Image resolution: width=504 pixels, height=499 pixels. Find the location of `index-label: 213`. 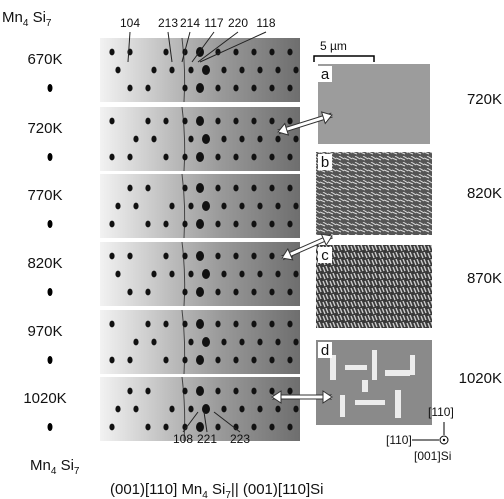

index-label: 213 is located at coordinates (168, 23).